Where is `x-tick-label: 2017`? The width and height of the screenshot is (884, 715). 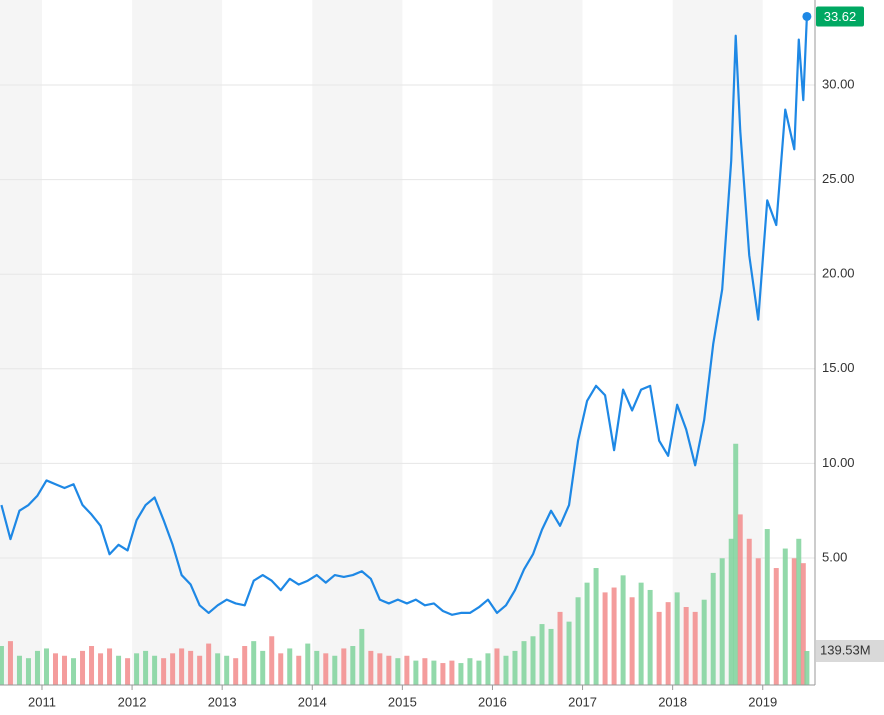
x-tick-label: 2017 is located at coordinates (582, 701).